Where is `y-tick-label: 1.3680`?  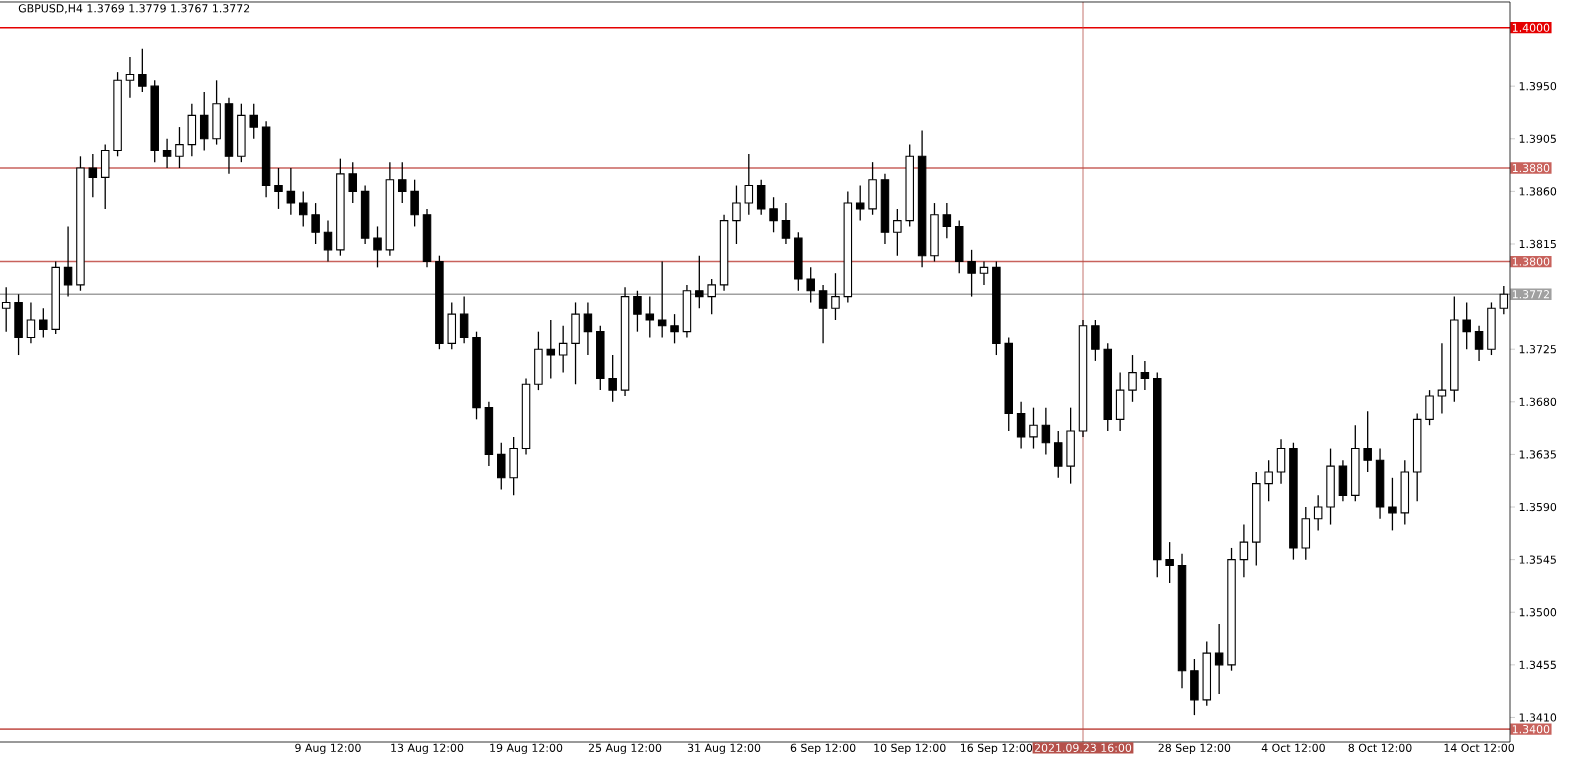
y-tick-label: 1.3680 is located at coordinates (1538, 401).